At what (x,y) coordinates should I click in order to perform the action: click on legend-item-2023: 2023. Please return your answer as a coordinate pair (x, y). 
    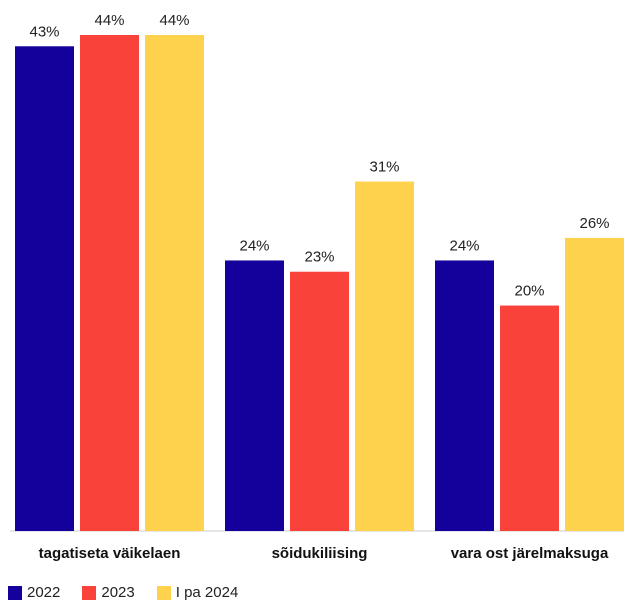
    Looking at the image, I should click on (108, 592).